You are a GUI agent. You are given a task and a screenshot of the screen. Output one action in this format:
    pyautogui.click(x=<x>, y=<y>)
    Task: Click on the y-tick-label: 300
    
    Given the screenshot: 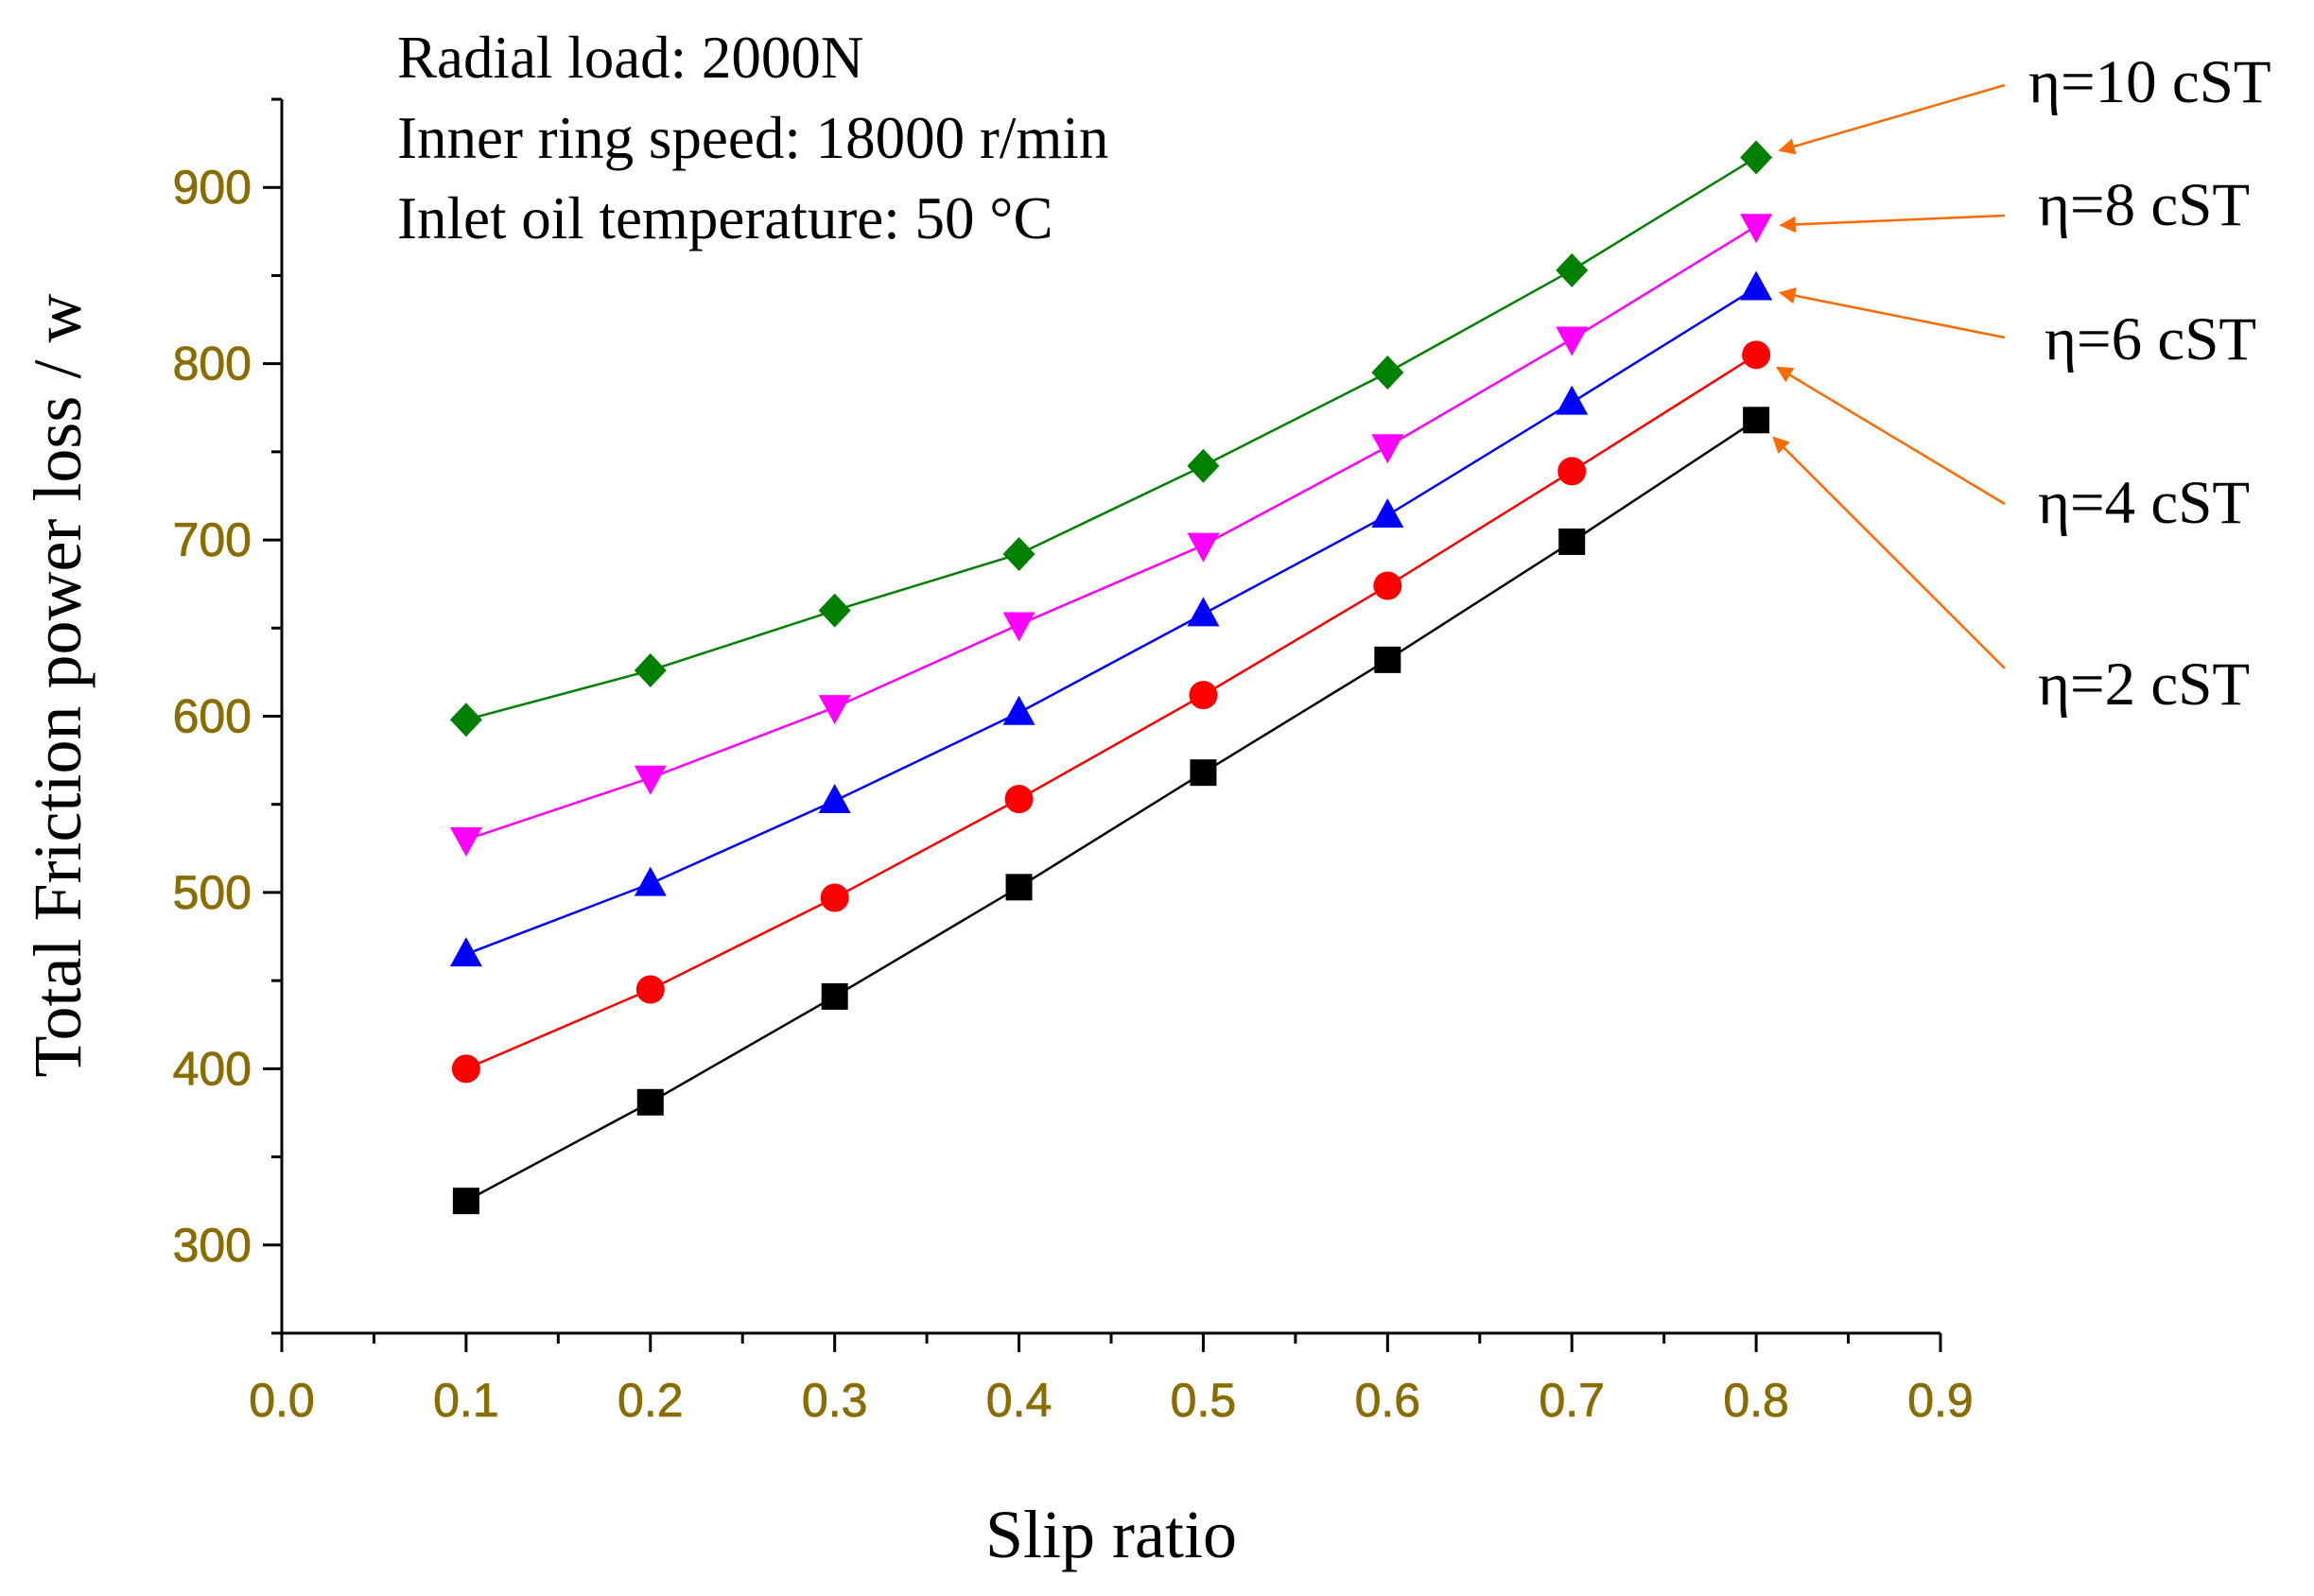 What is the action you would take?
    pyautogui.click(x=213, y=1245)
    